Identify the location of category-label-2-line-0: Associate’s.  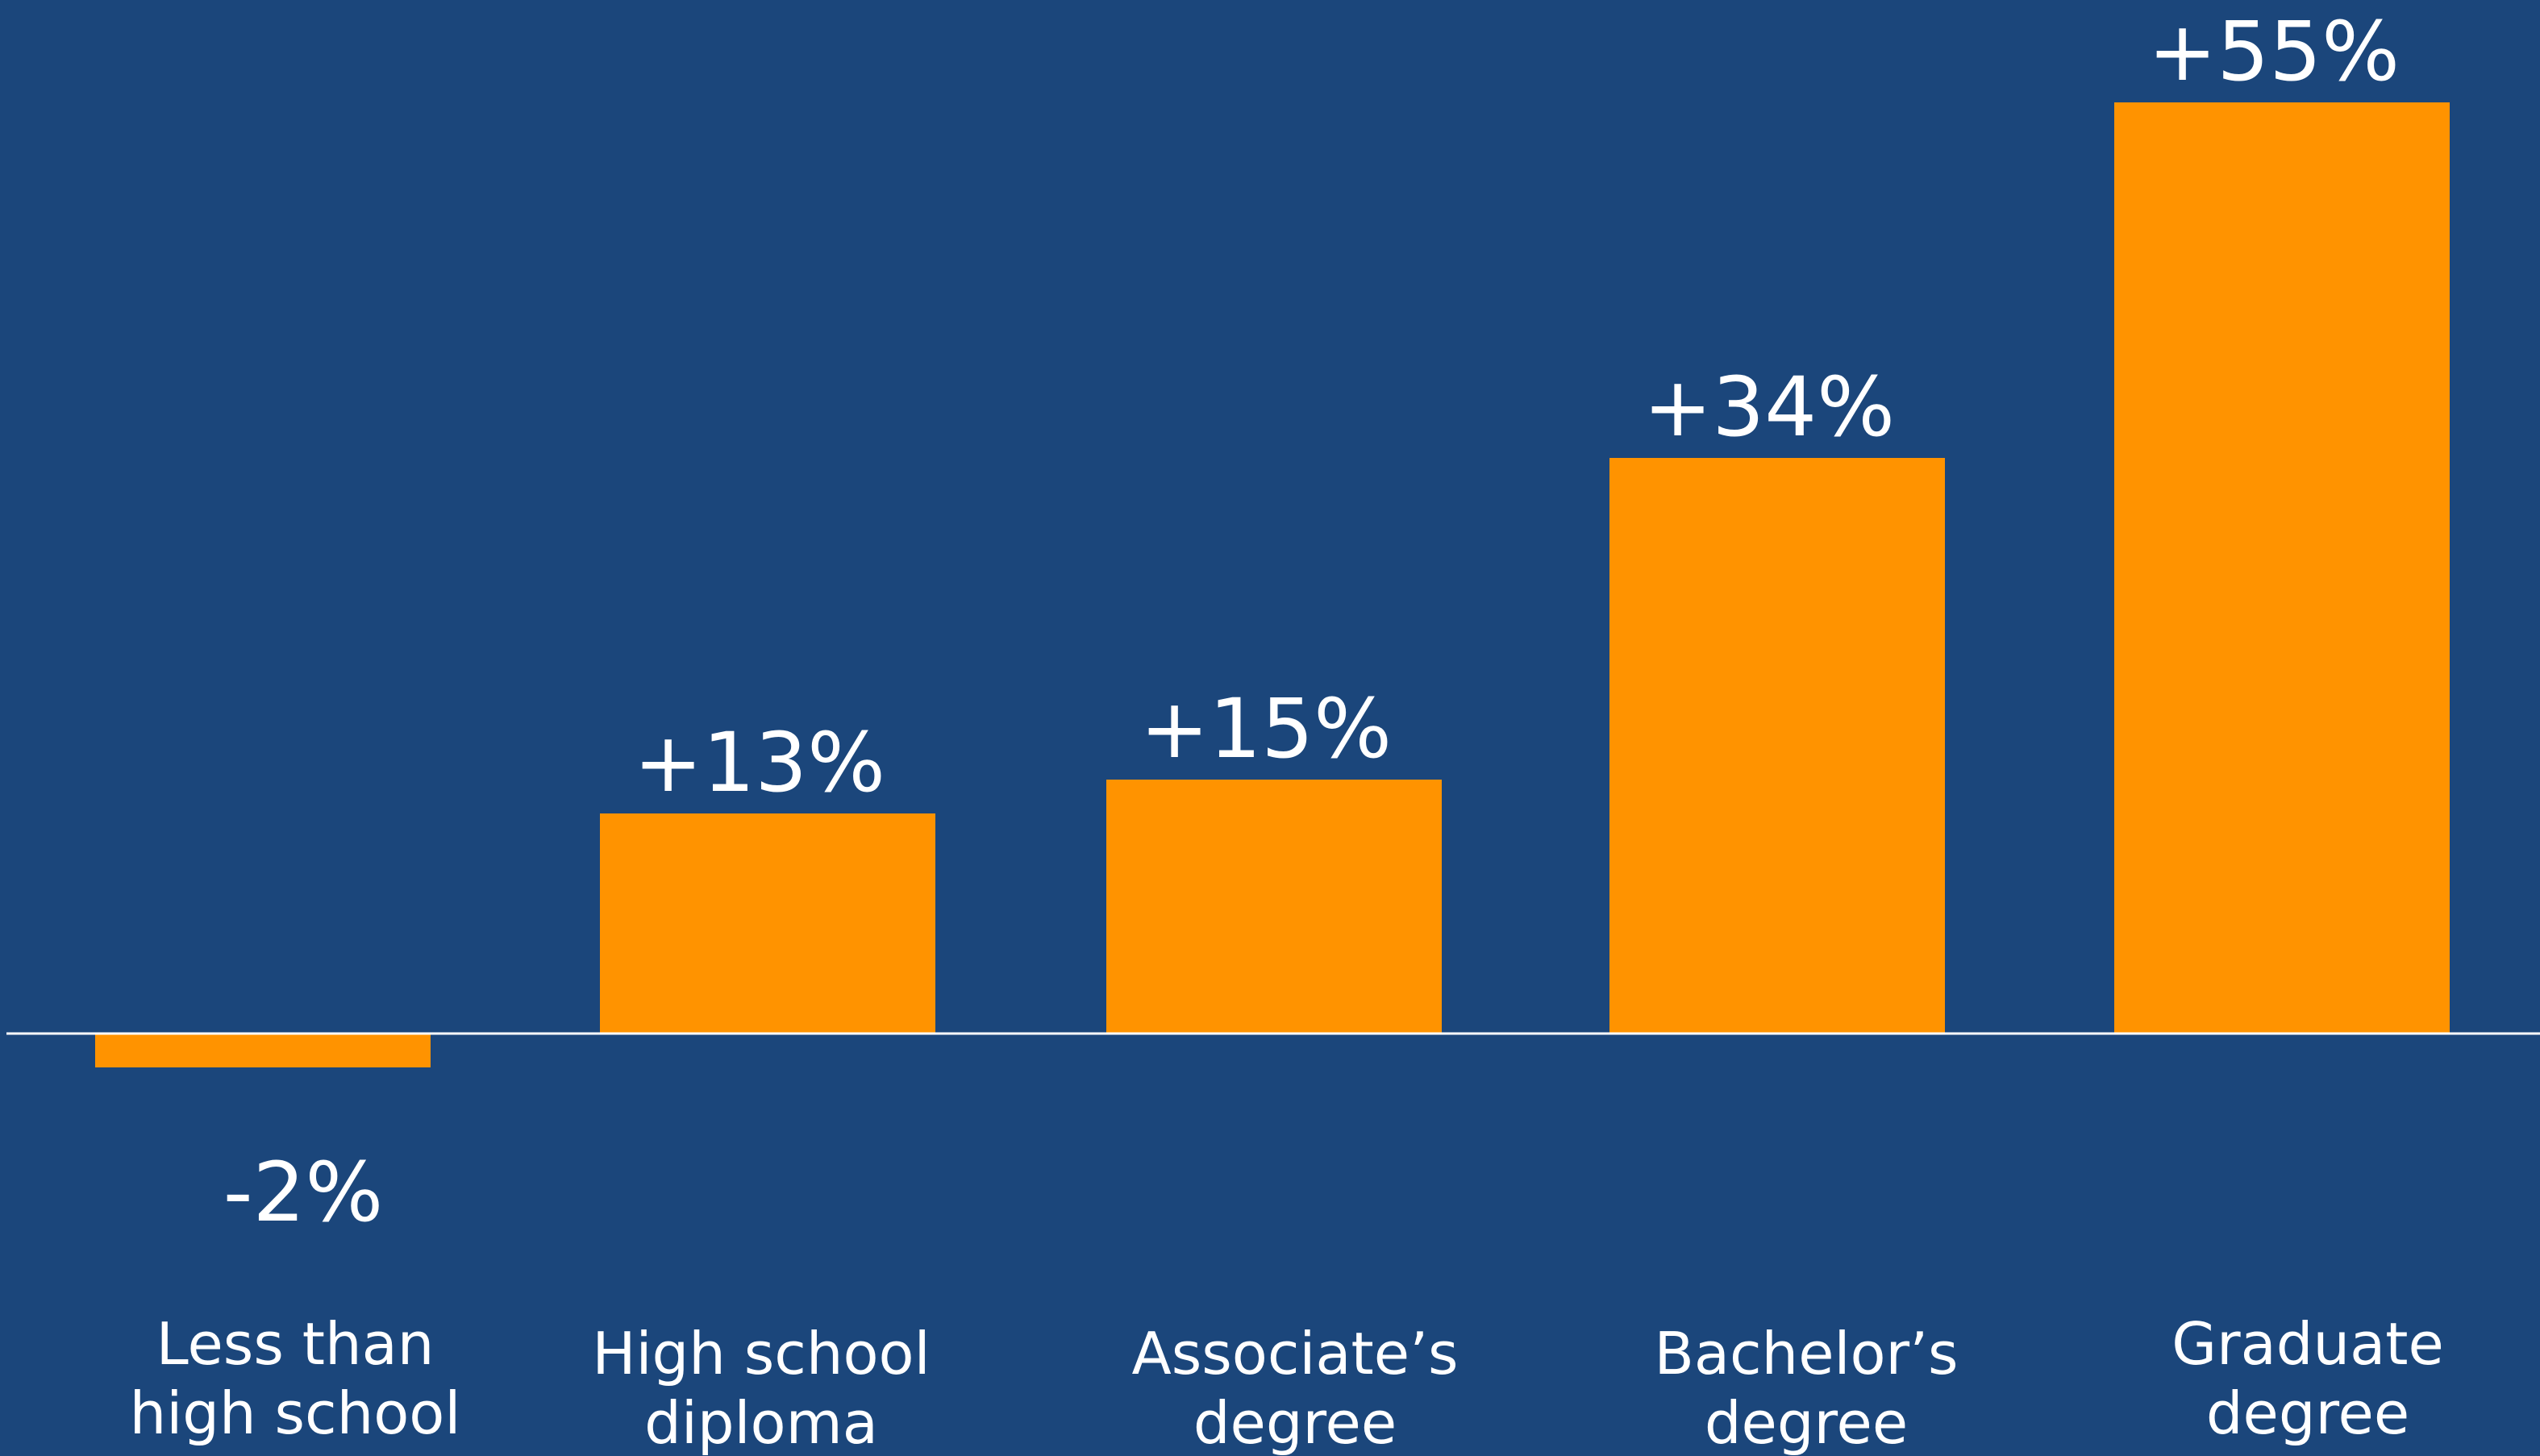
(1295, 1353).